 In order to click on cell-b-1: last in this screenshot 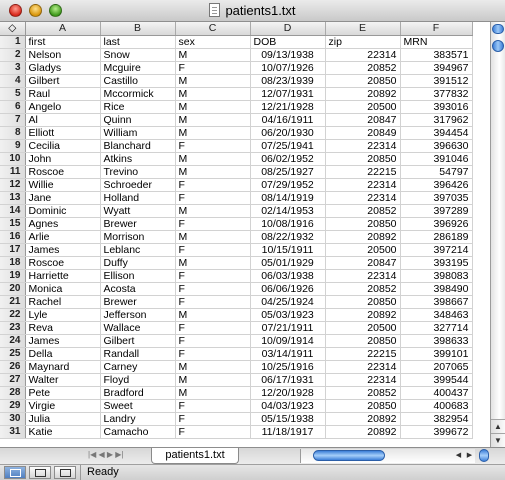, I will do `click(138, 42)`.